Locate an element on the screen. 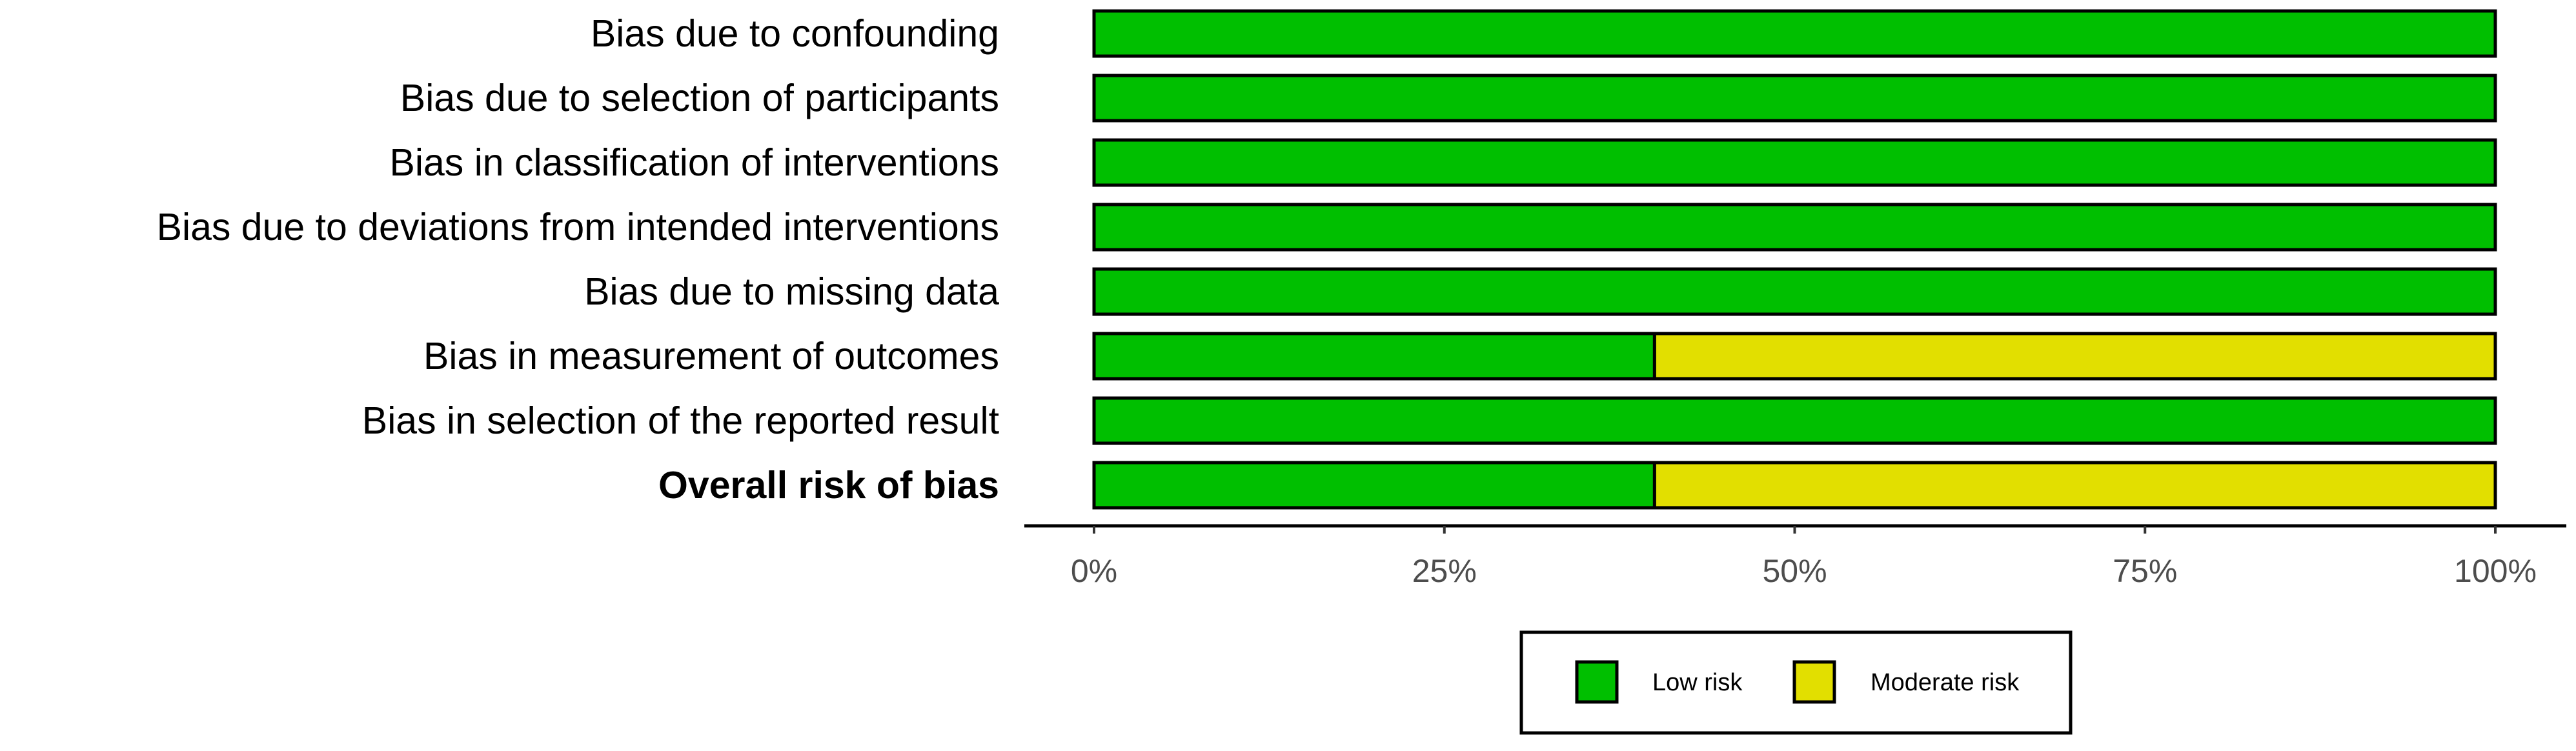 This screenshot has width=2576, height=751. x-tick-label: 50% is located at coordinates (1794, 571).